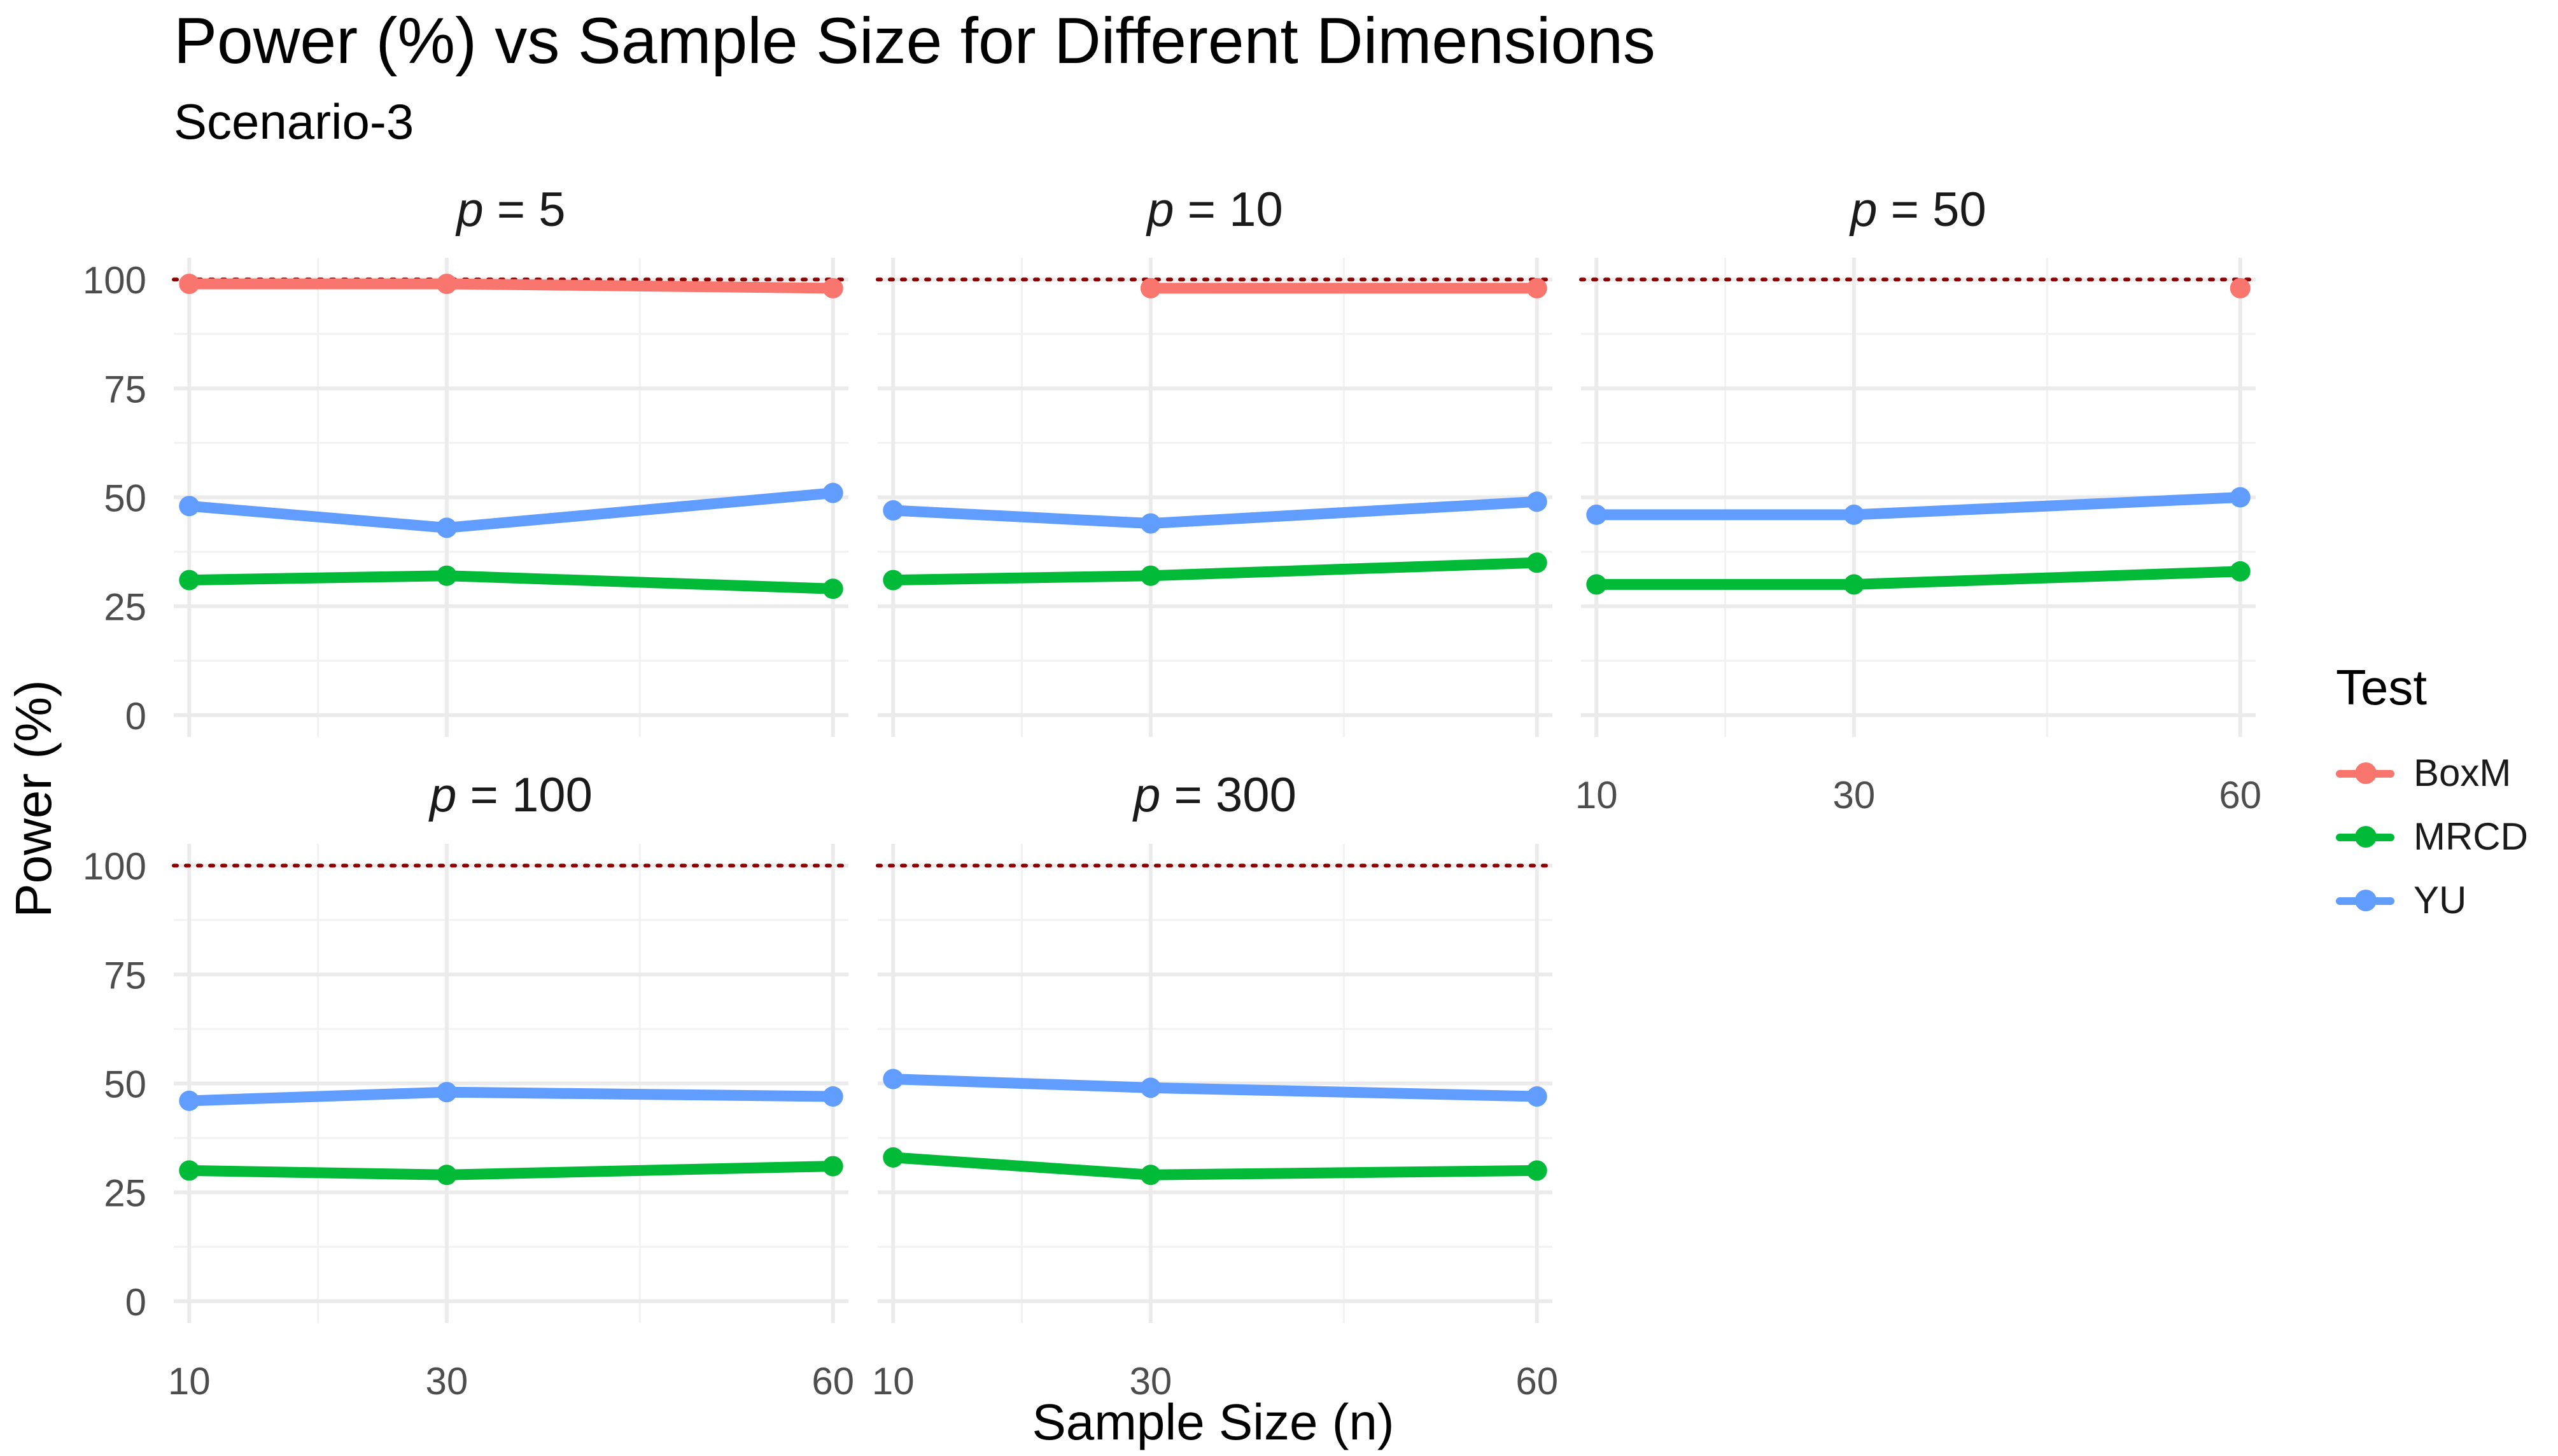  Describe the element at coordinates (2463, 772) in the screenshot. I see `legend-label-boxm: BoxM` at that location.